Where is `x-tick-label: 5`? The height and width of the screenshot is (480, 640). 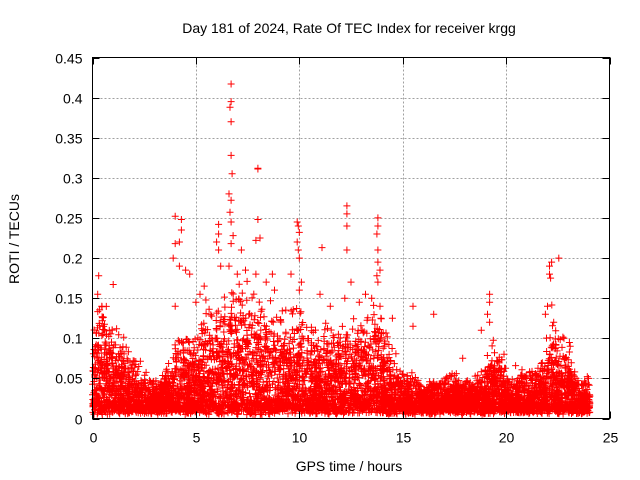 x-tick-label: 5 is located at coordinates (197, 438).